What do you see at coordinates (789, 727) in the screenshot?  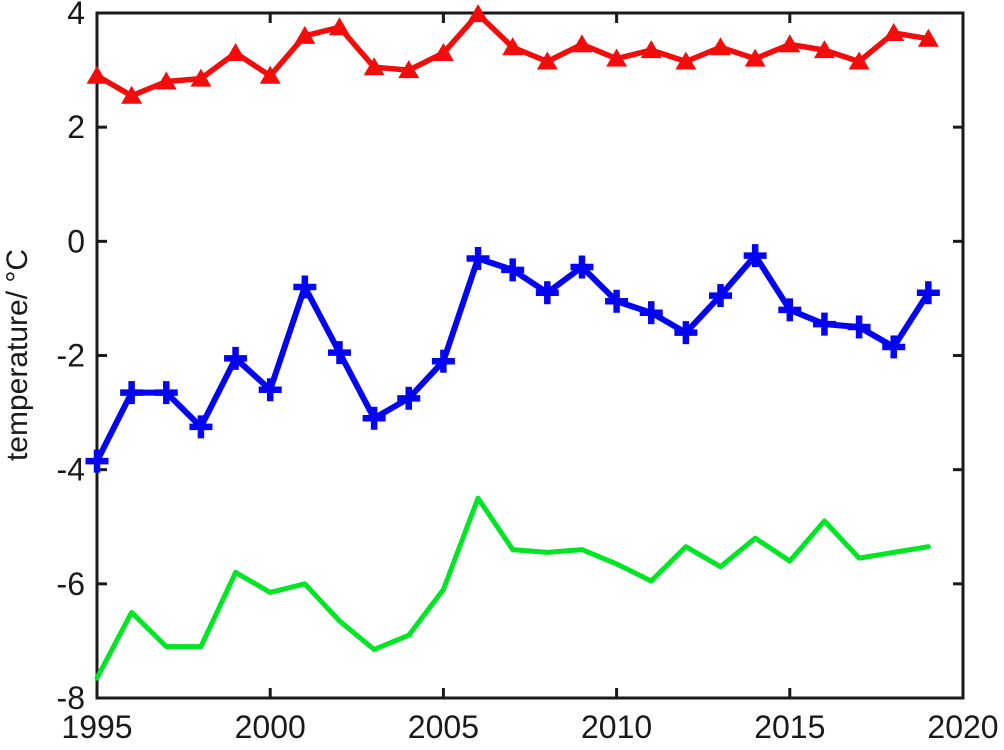 I see `x-tick-label: 2015` at bounding box center [789, 727].